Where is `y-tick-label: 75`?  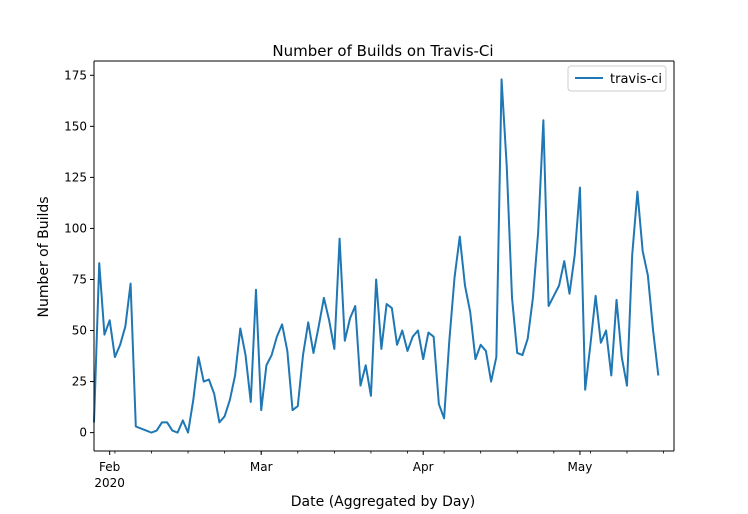 y-tick-label: 75 is located at coordinates (79, 279).